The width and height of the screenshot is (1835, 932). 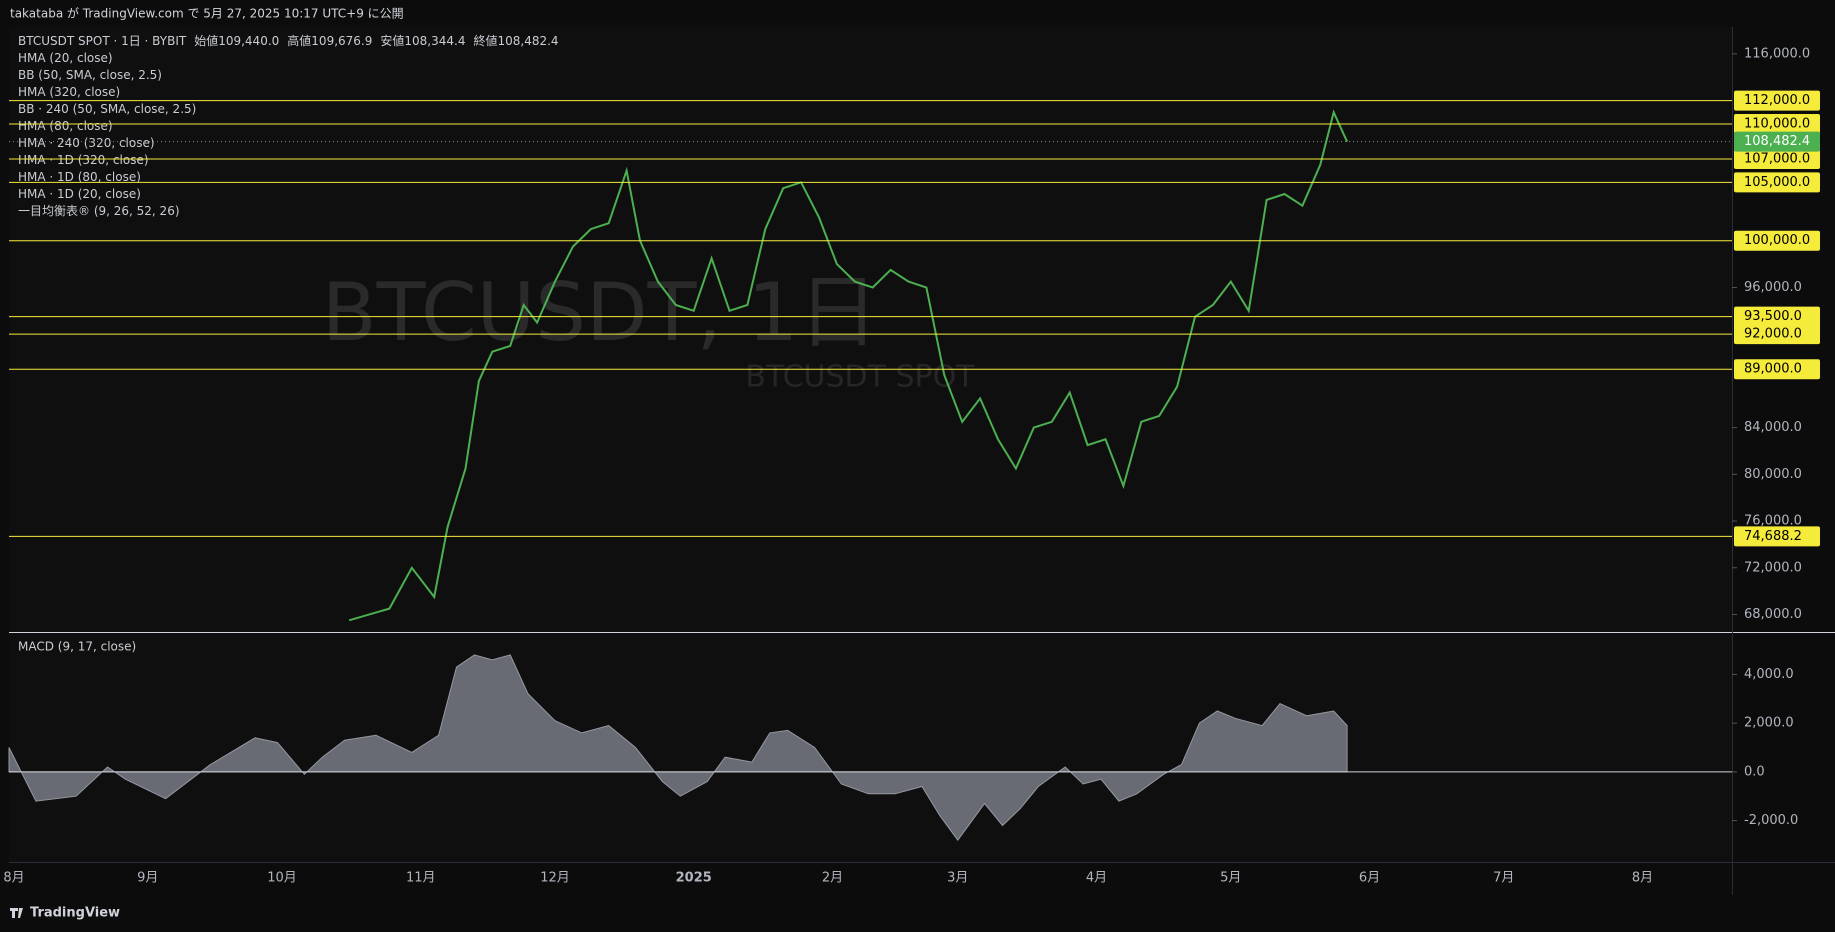 What do you see at coordinates (1773, 334) in the screenshot?
I see `level-label: 92,000.0` at bounding box center [1773, 334].